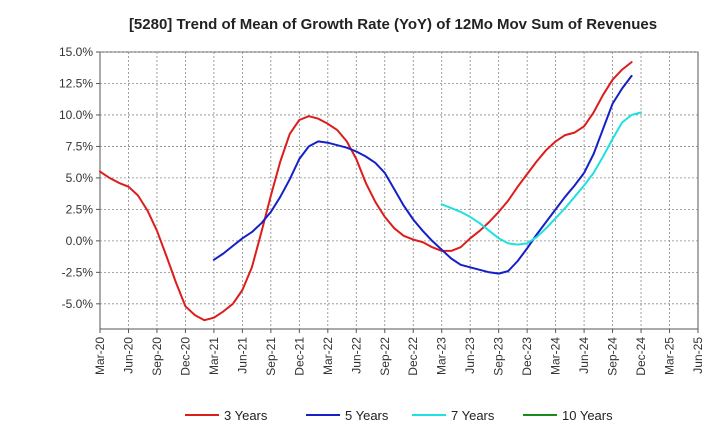 The height and width of the screenshot is (440, 720). What do you see at coordinates (80, 209) in the screenshot?
I see `y-tick-label: 2.5%` at bounding box center [80, 209].